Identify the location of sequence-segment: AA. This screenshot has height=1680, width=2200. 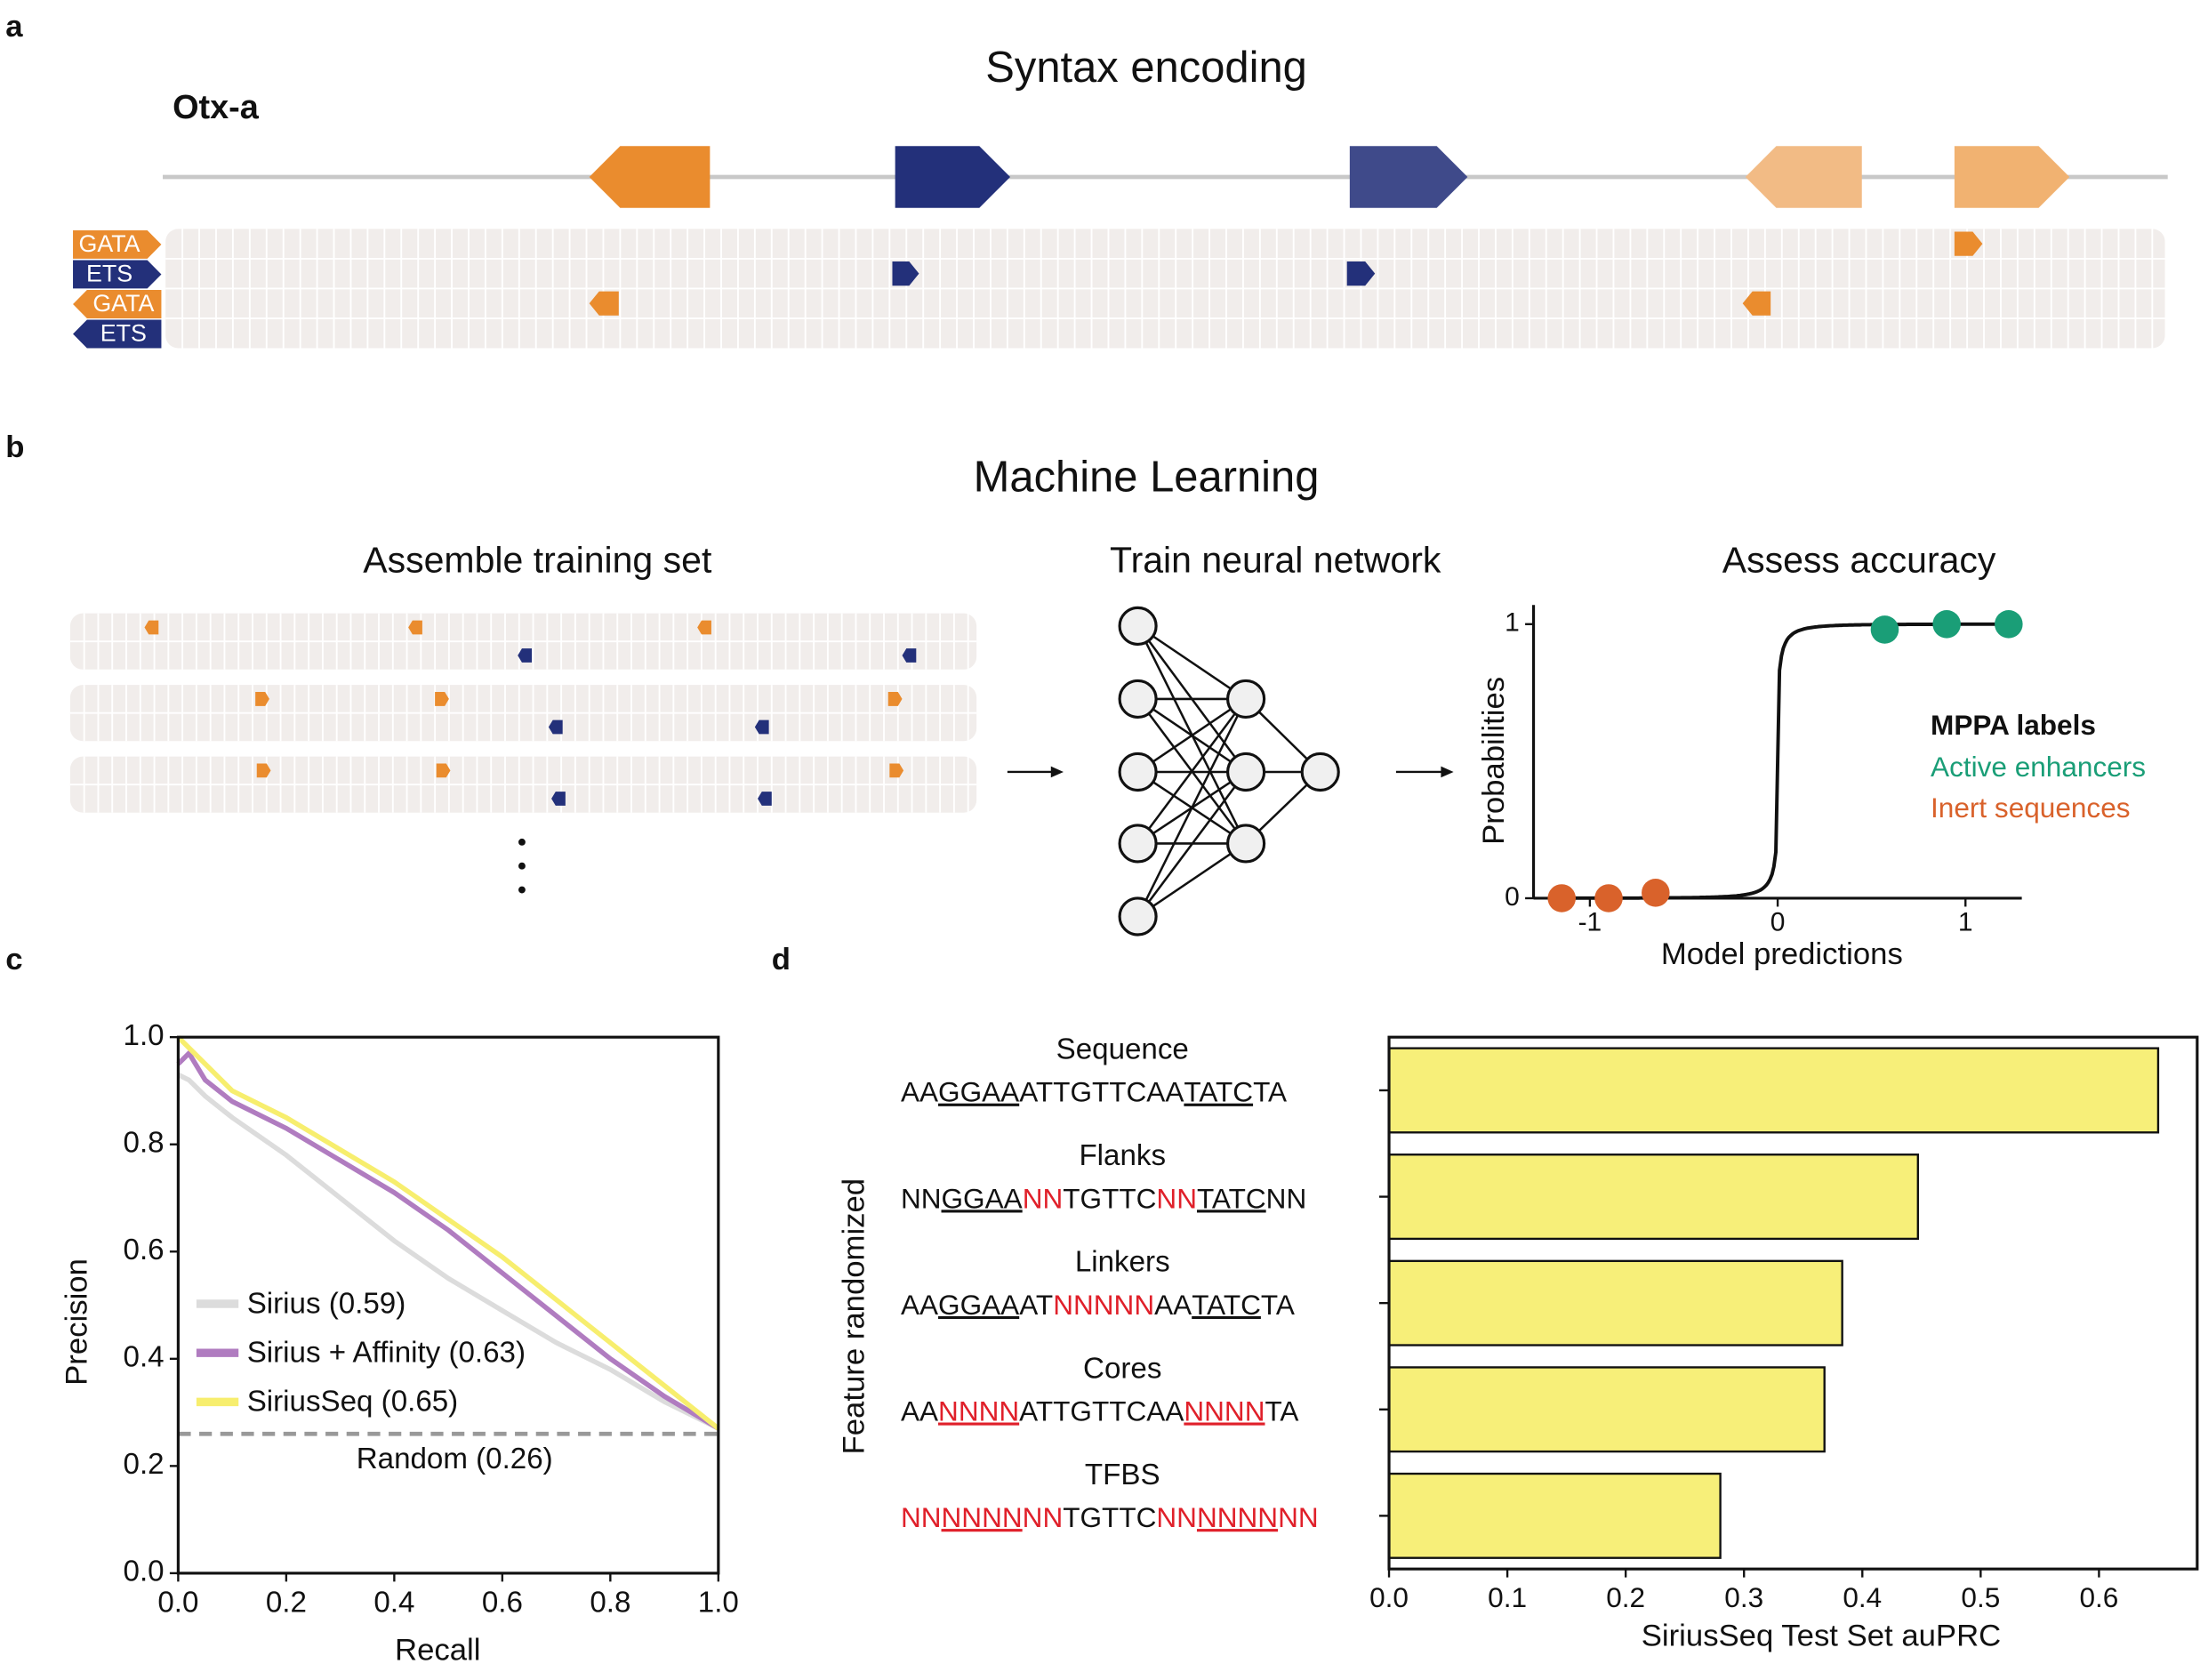
(919, 1411).